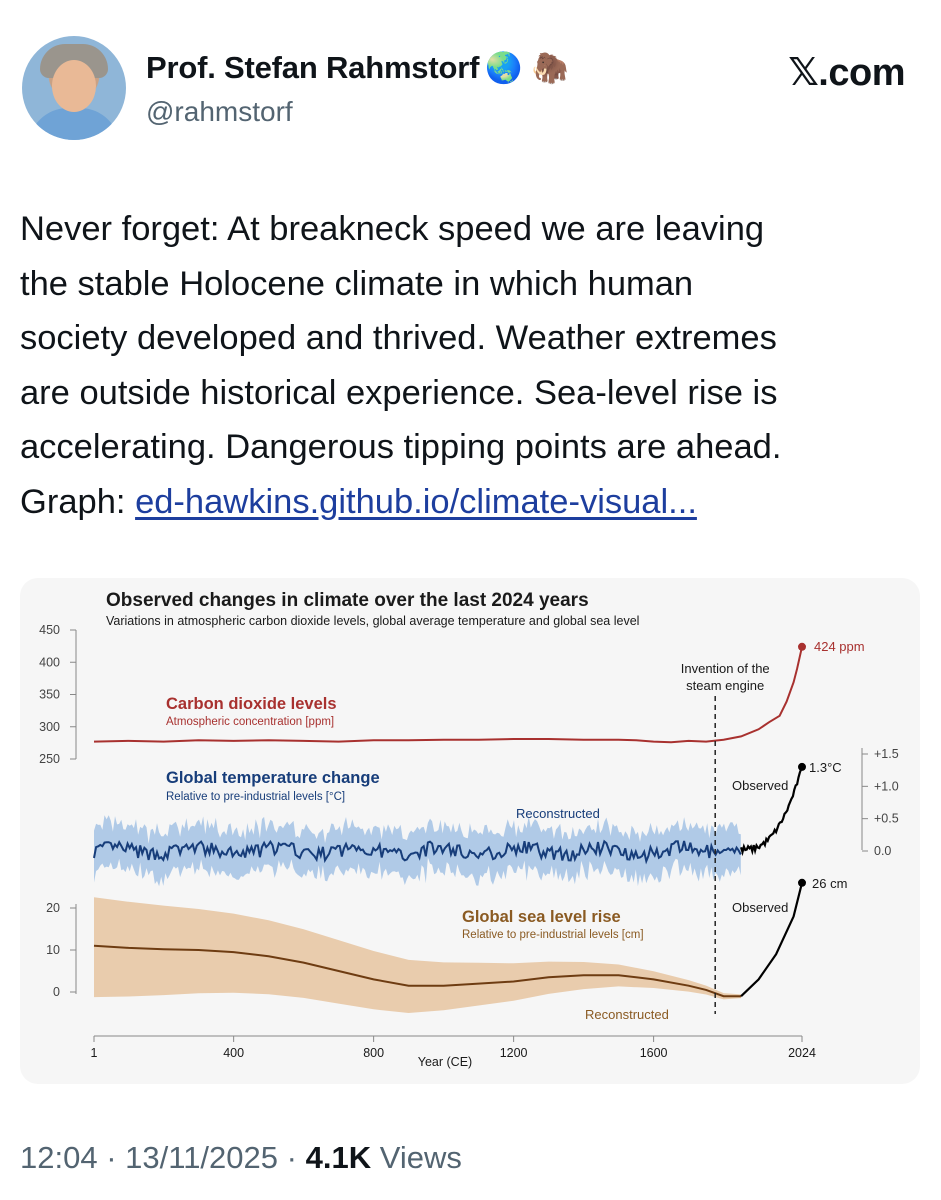 This screenshot has width=941, height=1200. Describe the element at coordinates (255, 797) in the screenshot. I see `temperature-series-desc: Relative to pre-industrial levels [°C]` at that location.